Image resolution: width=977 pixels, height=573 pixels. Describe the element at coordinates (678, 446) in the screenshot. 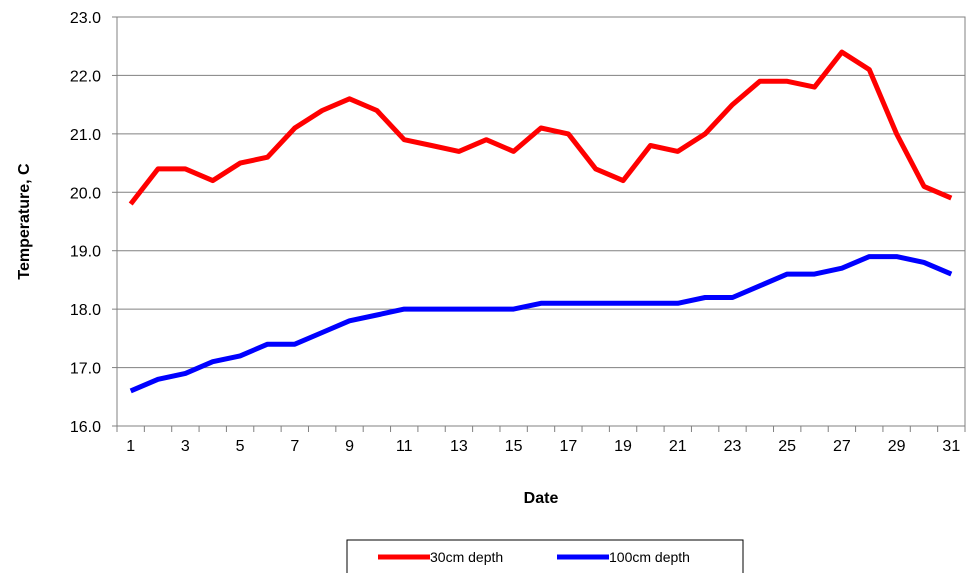

I see `x-tick-label: 21` at that location.